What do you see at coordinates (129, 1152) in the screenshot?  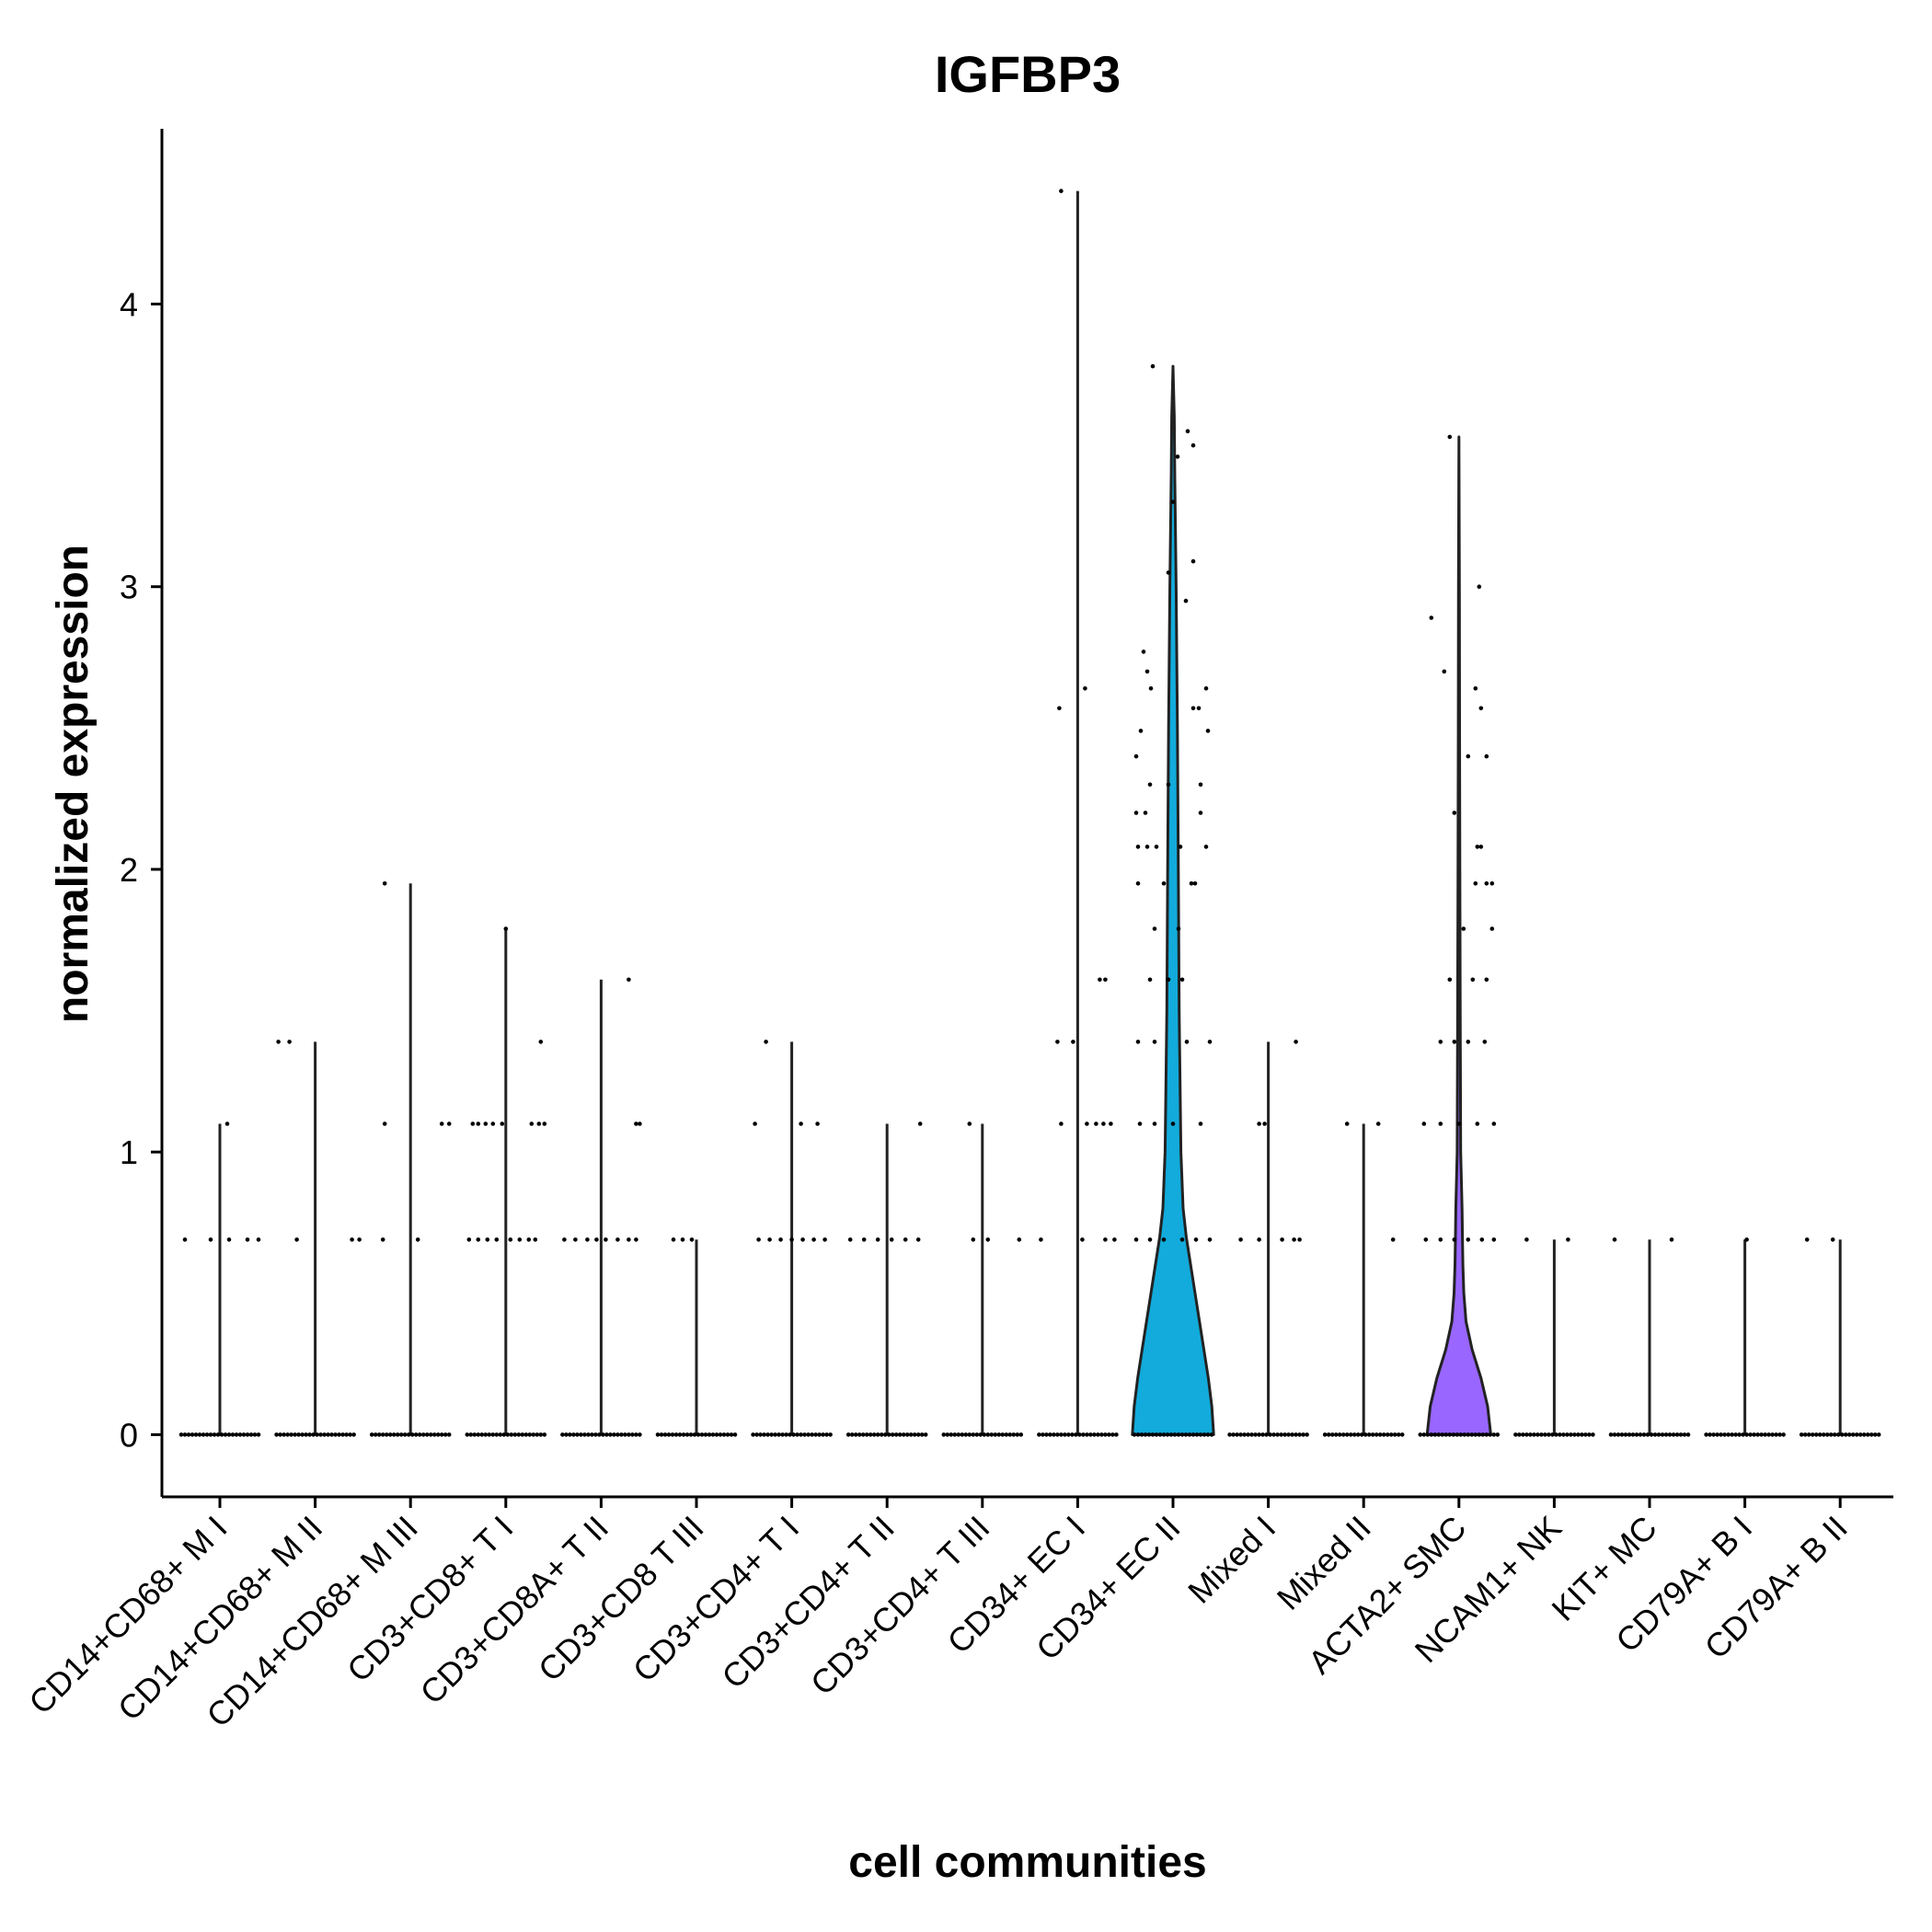 I see `y-tick-label: 1` at bounding box center [129, 1152].